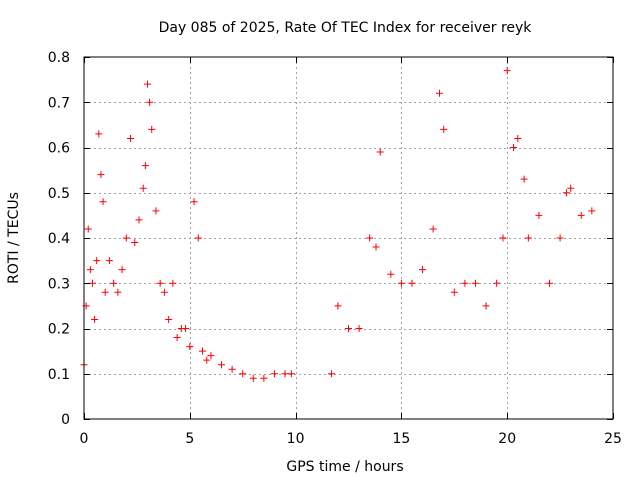 This screenshot has height=480, width=640. What do you see at coordinates (59, 330) in the screenshot?
I see `y-tick-label: 0.2` at bounding box center [59, 330].